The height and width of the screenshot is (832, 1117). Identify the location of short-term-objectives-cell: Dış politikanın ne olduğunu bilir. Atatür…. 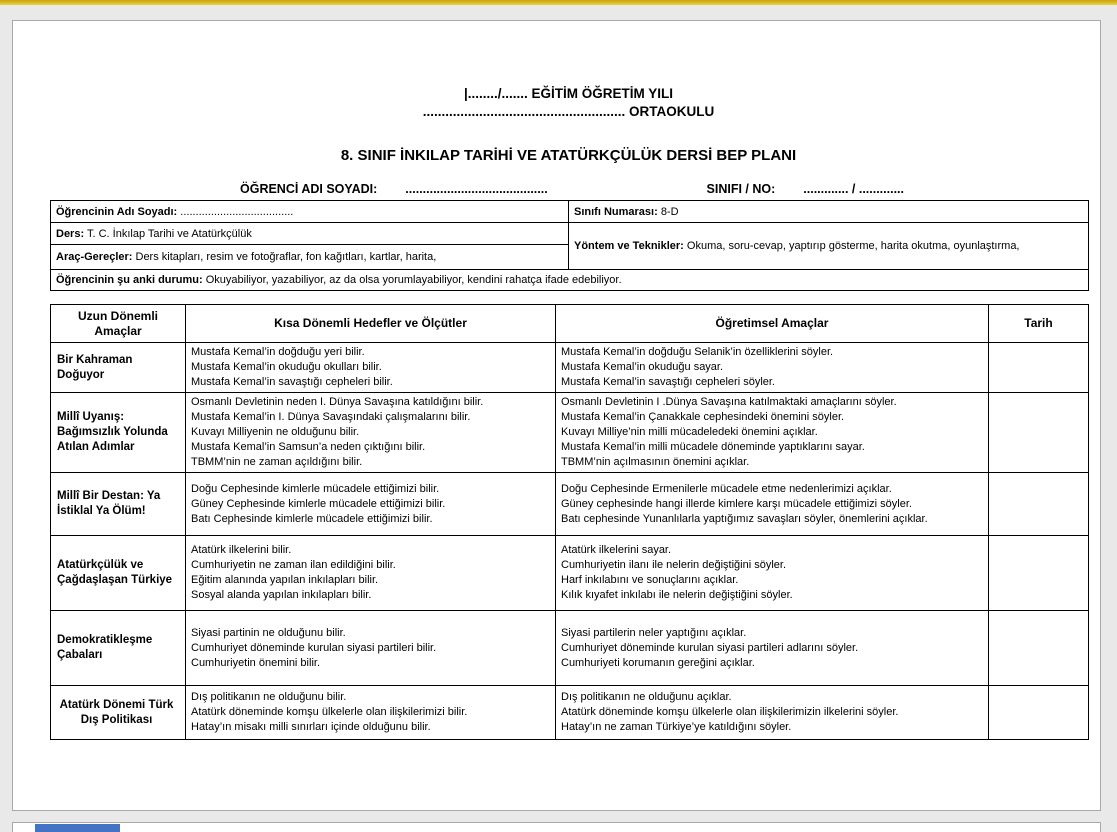
(370, 712).